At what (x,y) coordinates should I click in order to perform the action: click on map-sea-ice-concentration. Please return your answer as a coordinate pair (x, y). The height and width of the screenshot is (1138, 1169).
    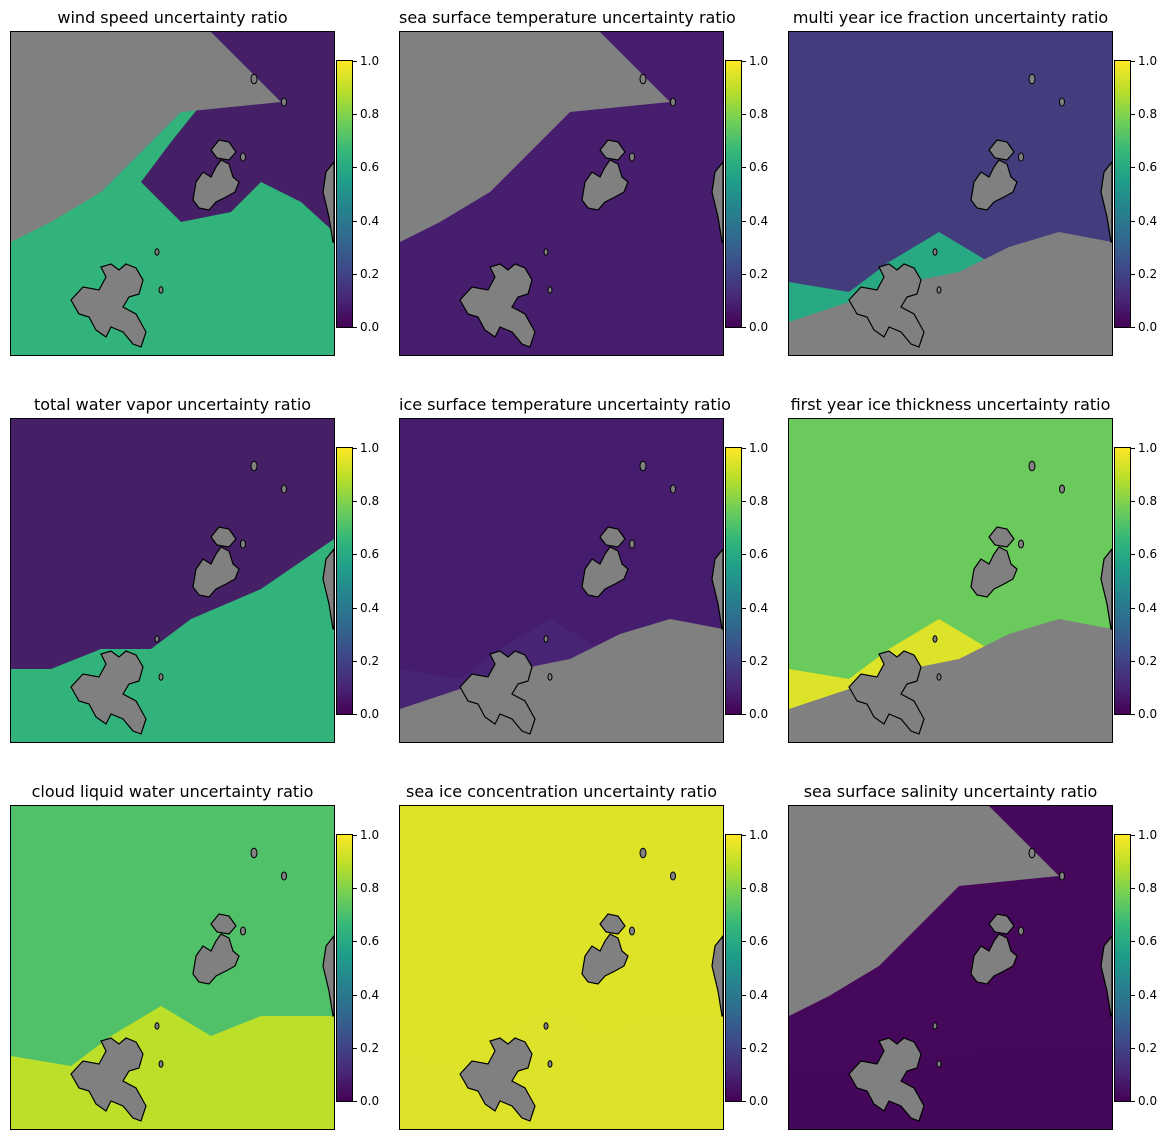
    Looking at the image, I should click on (561, 967).